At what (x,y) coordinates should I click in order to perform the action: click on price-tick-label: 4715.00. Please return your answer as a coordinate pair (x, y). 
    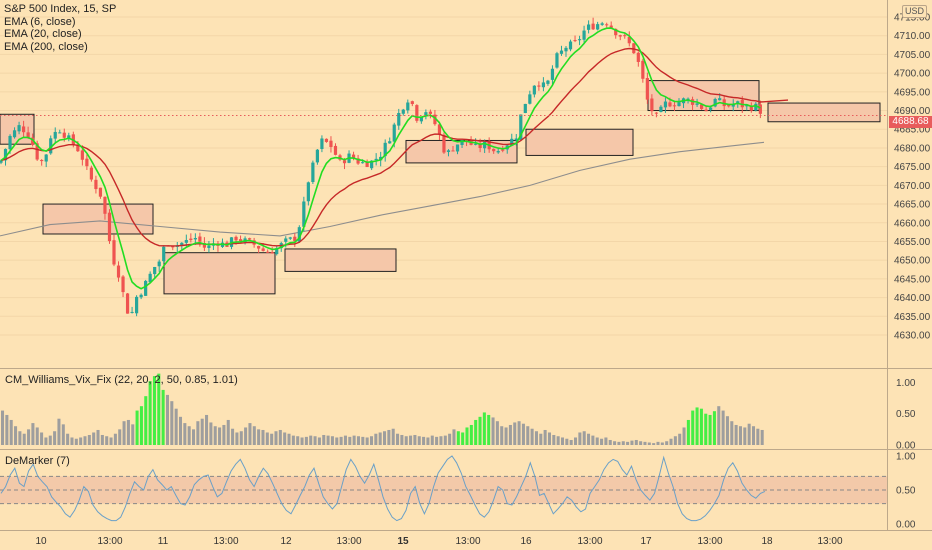
    Looking at the image, I should click on (912, 18).